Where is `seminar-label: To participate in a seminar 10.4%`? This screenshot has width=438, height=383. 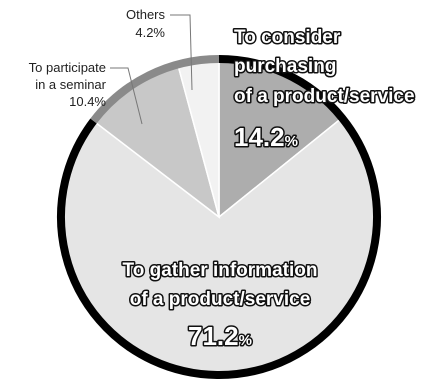 seminar-label: To participate in a seminar 10.4% is located at coordinates (68, 84).